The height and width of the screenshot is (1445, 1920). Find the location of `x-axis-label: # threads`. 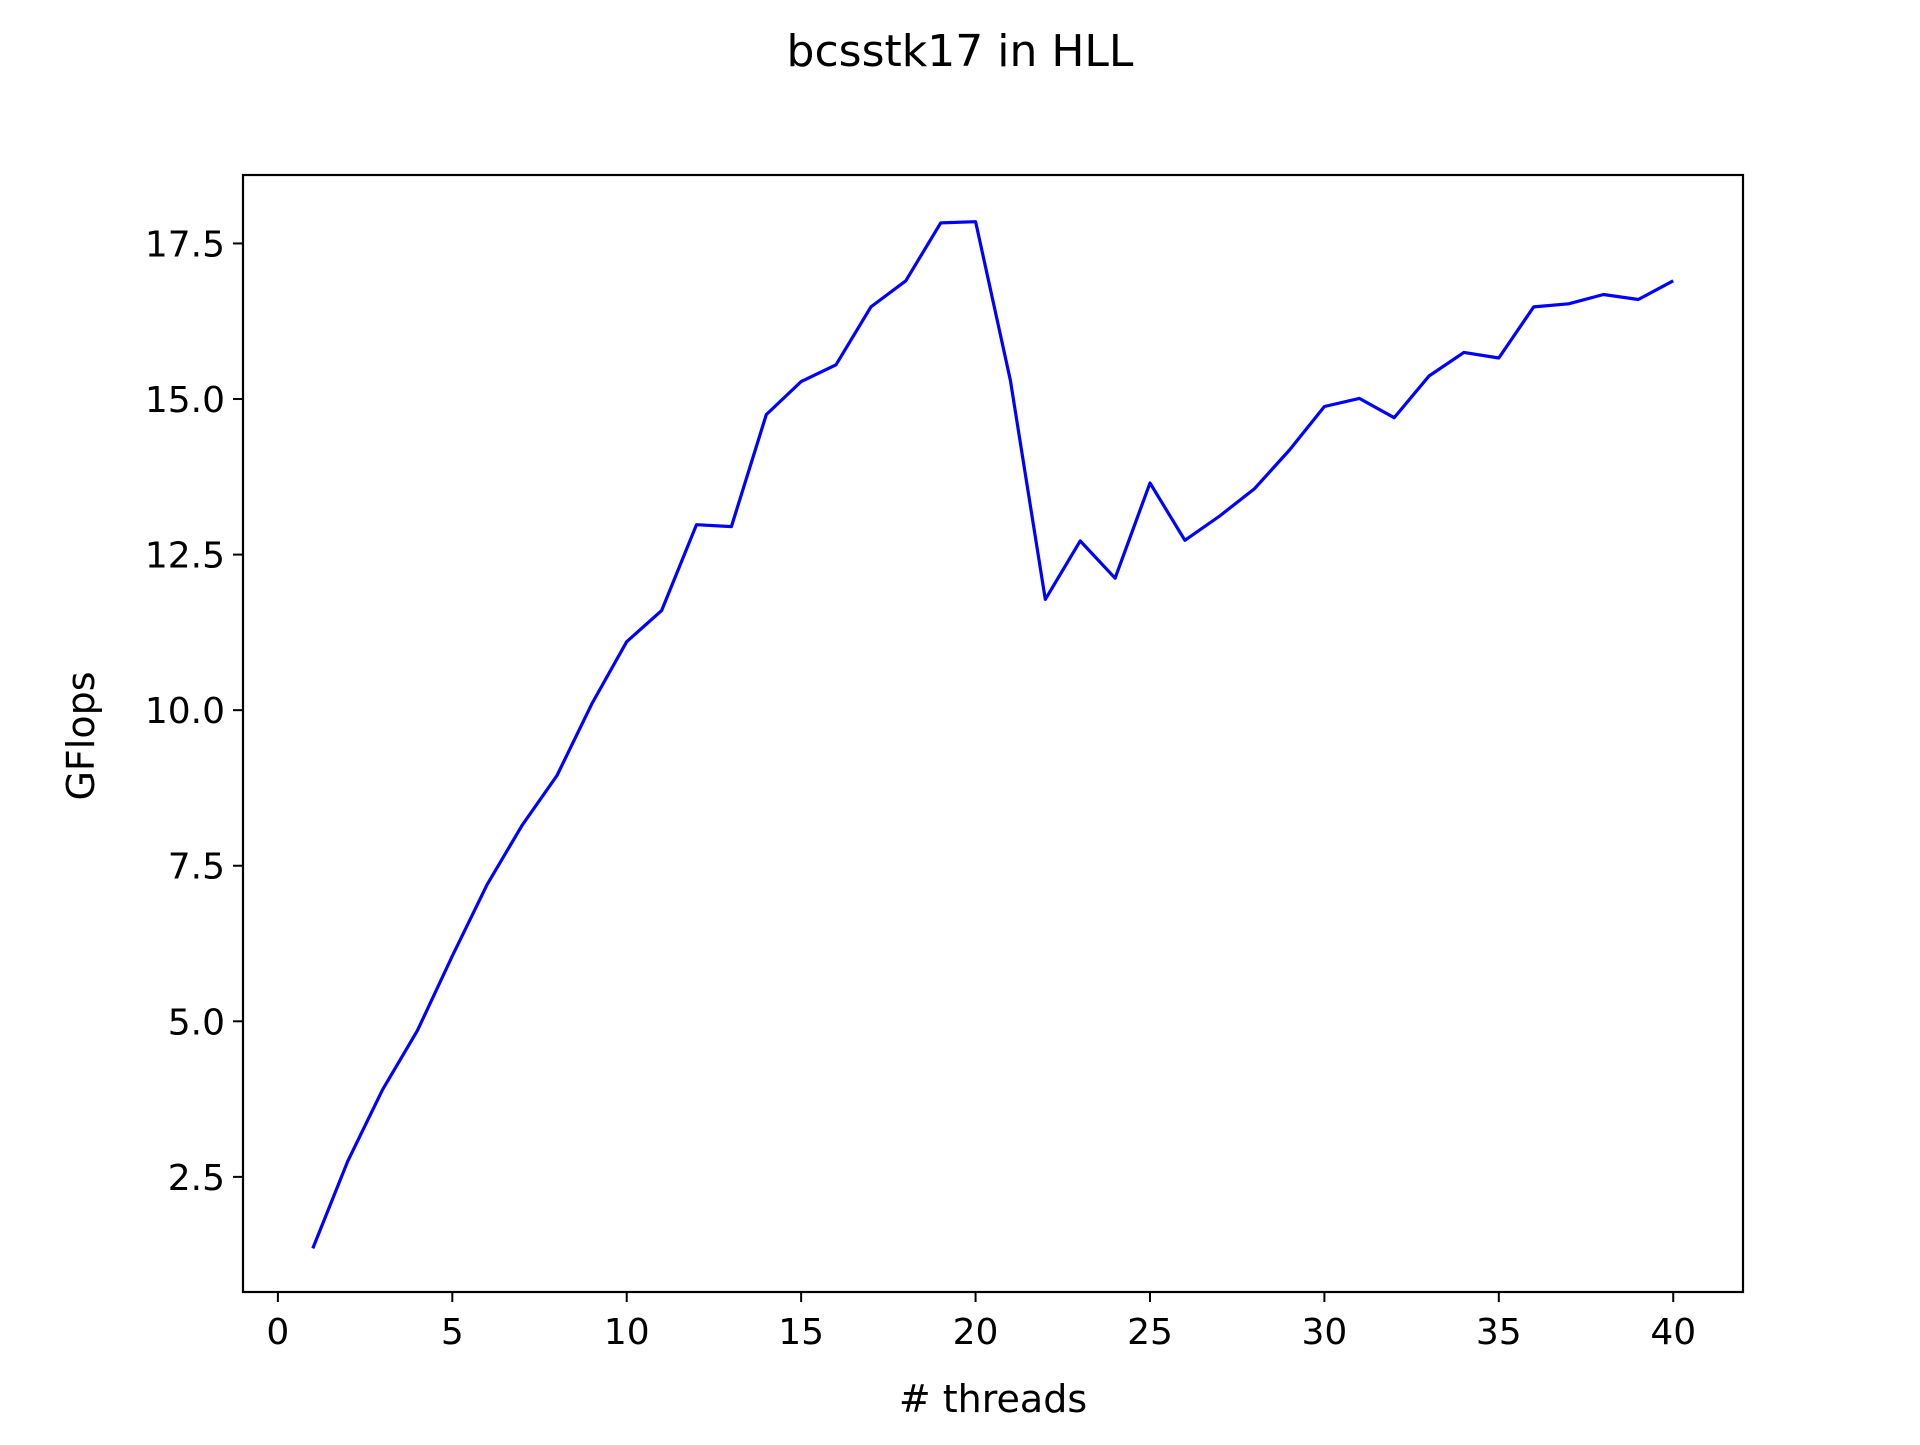

x-axis-label: # threads is located at coordinates (993, 1399).